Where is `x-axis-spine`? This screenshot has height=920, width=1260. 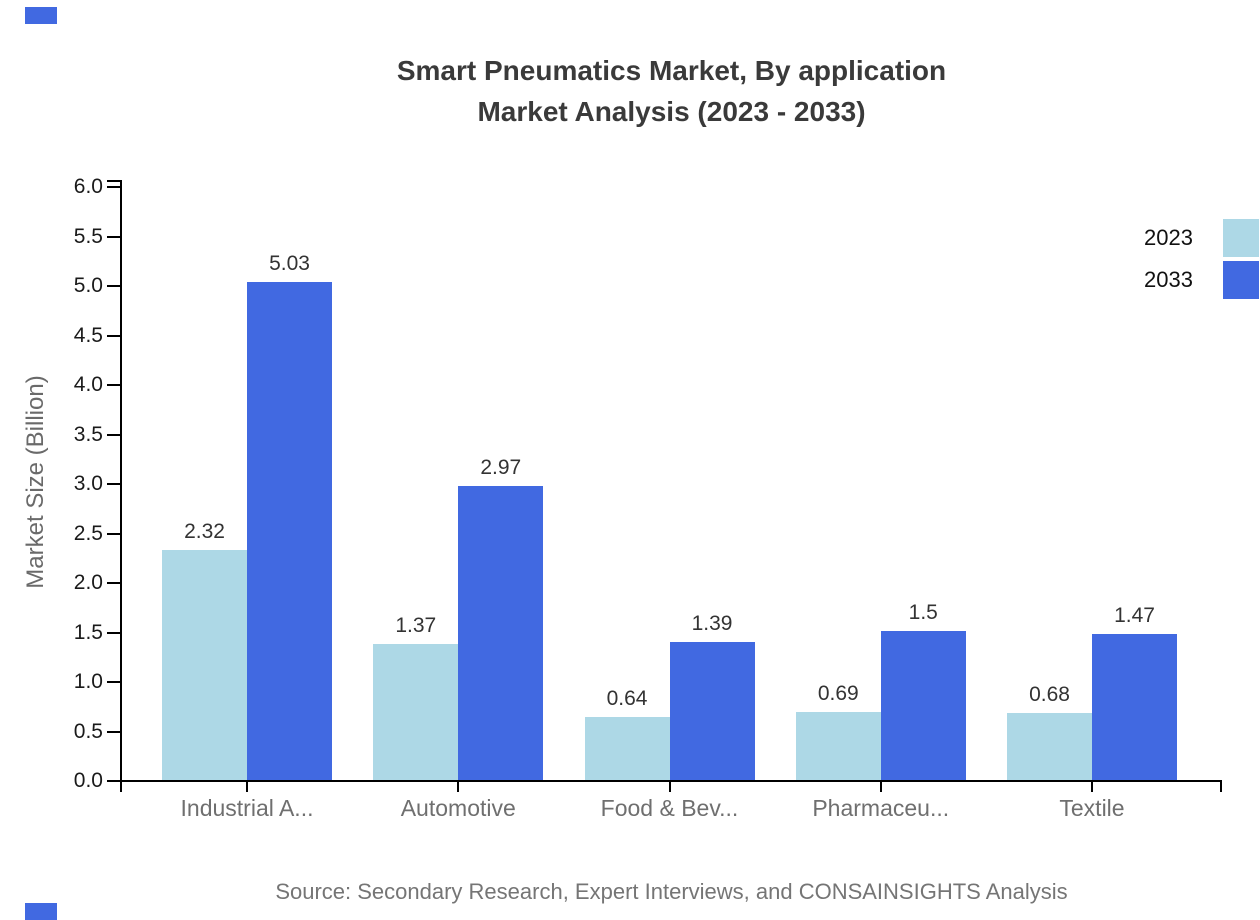
x-axis-spine is located at coordinates (671, 781).